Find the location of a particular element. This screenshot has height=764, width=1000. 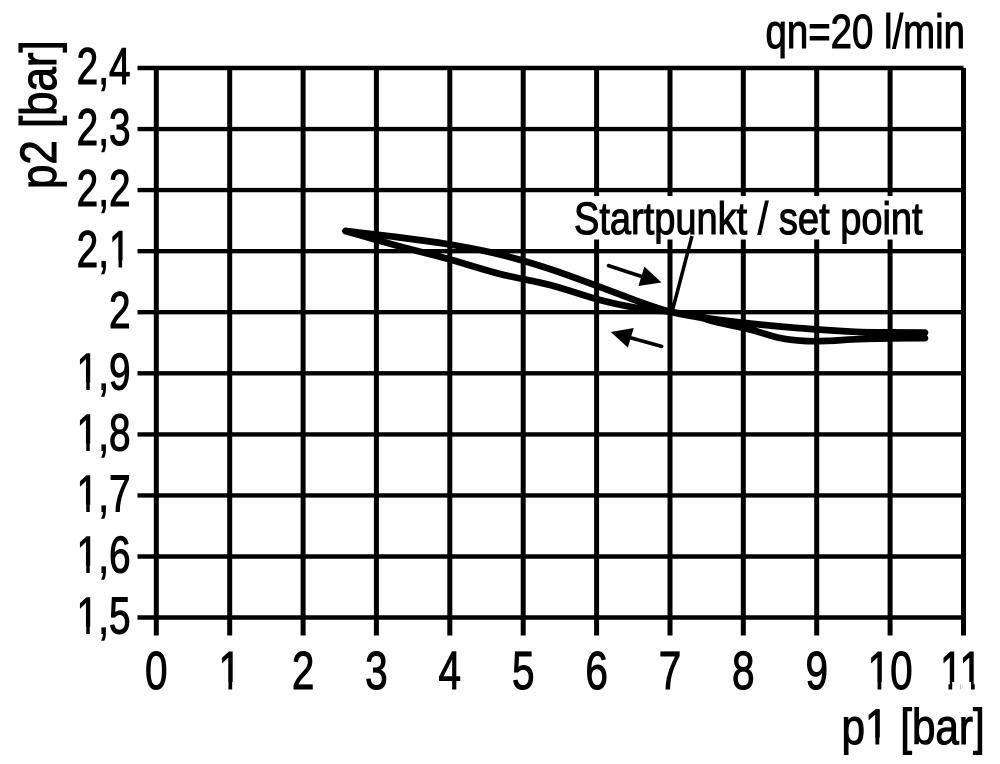

svg-text: 1,9 is located at coordinates (104, 371).